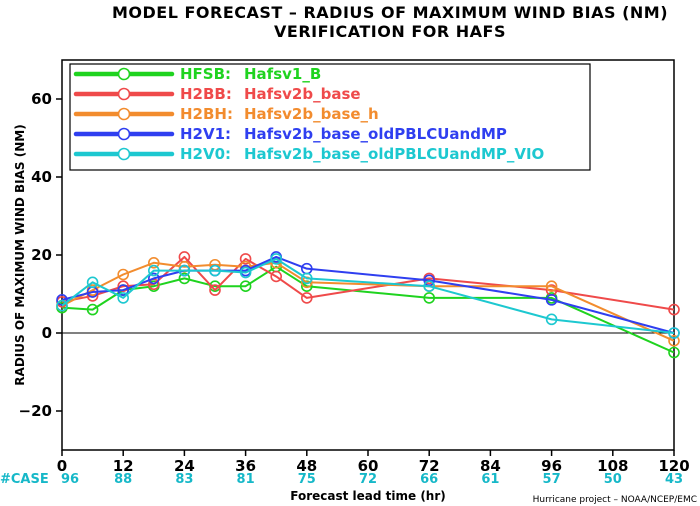 The height and width of the screenshot is (506, 700). I want to click on y-tick-label: 20, so click(41, 255).